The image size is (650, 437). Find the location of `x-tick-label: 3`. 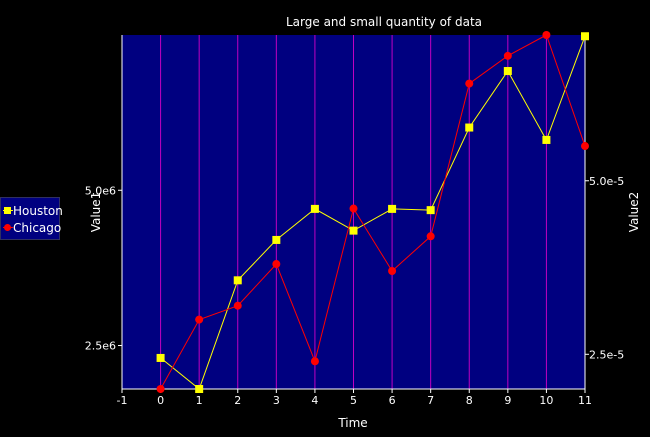

x-tick-label: 3 is located at coordinates (276, 400).